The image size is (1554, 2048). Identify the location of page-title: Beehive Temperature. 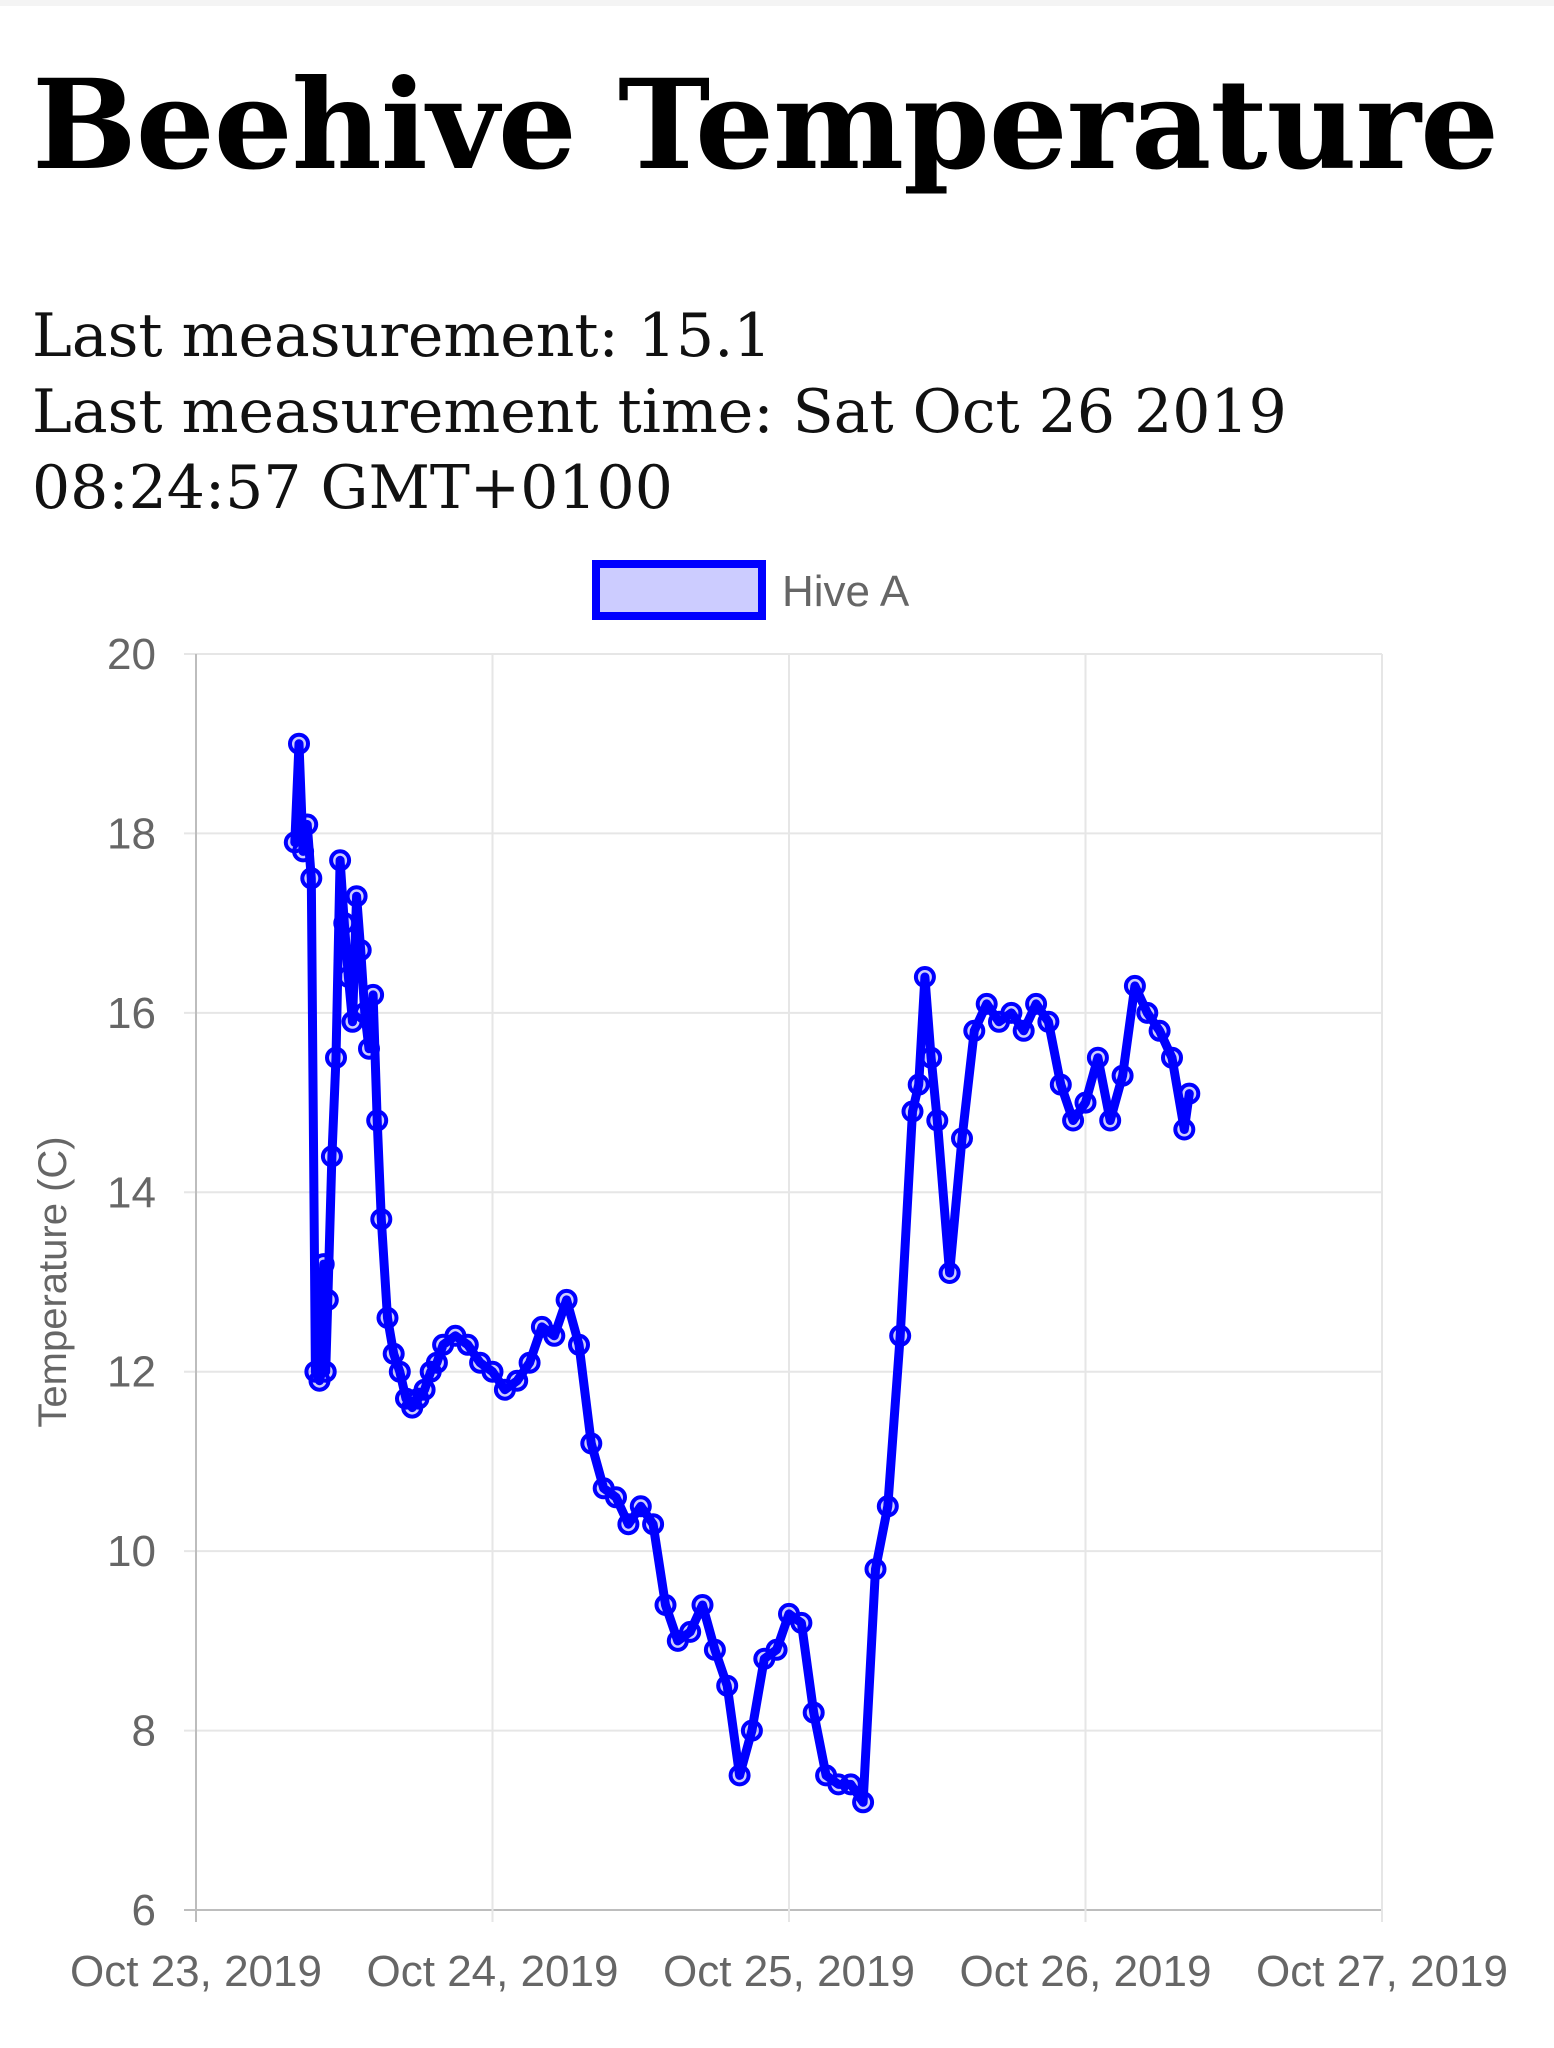
(765, 125).